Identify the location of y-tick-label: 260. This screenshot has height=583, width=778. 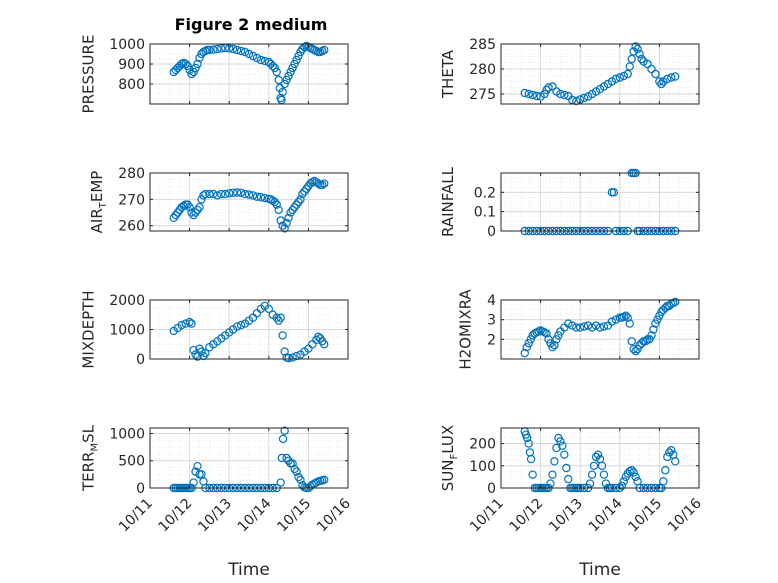
(131, 227).